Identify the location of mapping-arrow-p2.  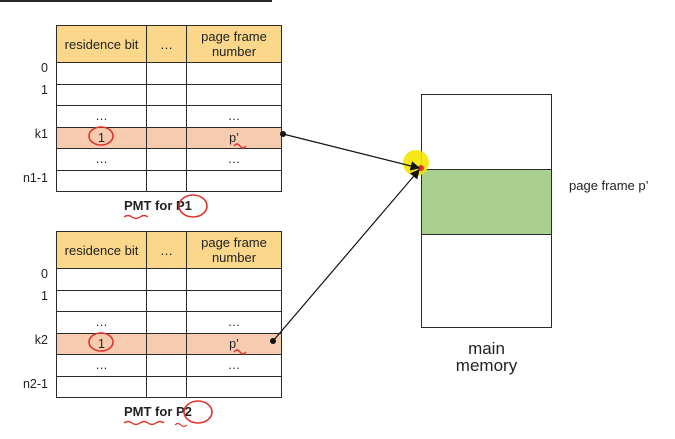
(346, 255).